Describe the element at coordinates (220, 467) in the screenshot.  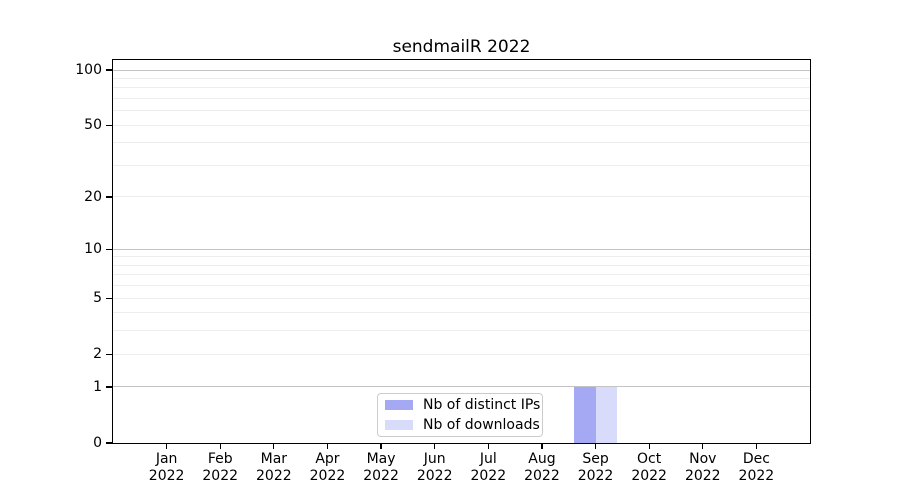
I see `x-tick-label: Feb 2022` at that location.